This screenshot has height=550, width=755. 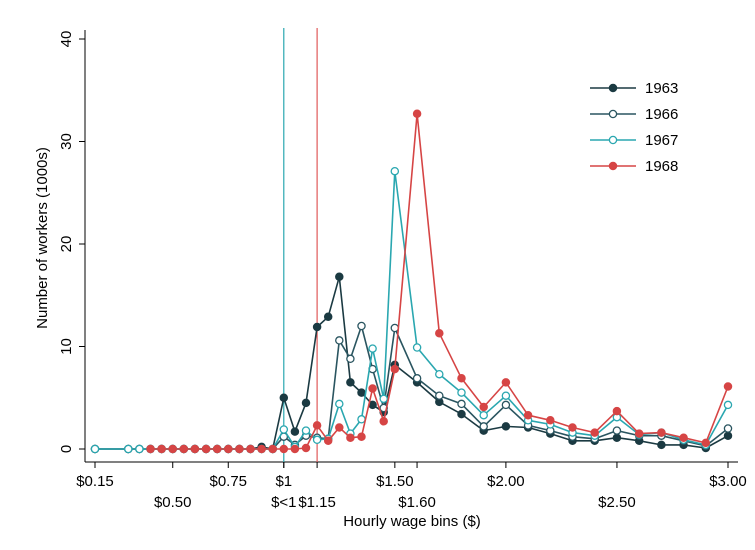 I want to click on x-tick-label-secondary: $0.50, so click(x=173, y=502).